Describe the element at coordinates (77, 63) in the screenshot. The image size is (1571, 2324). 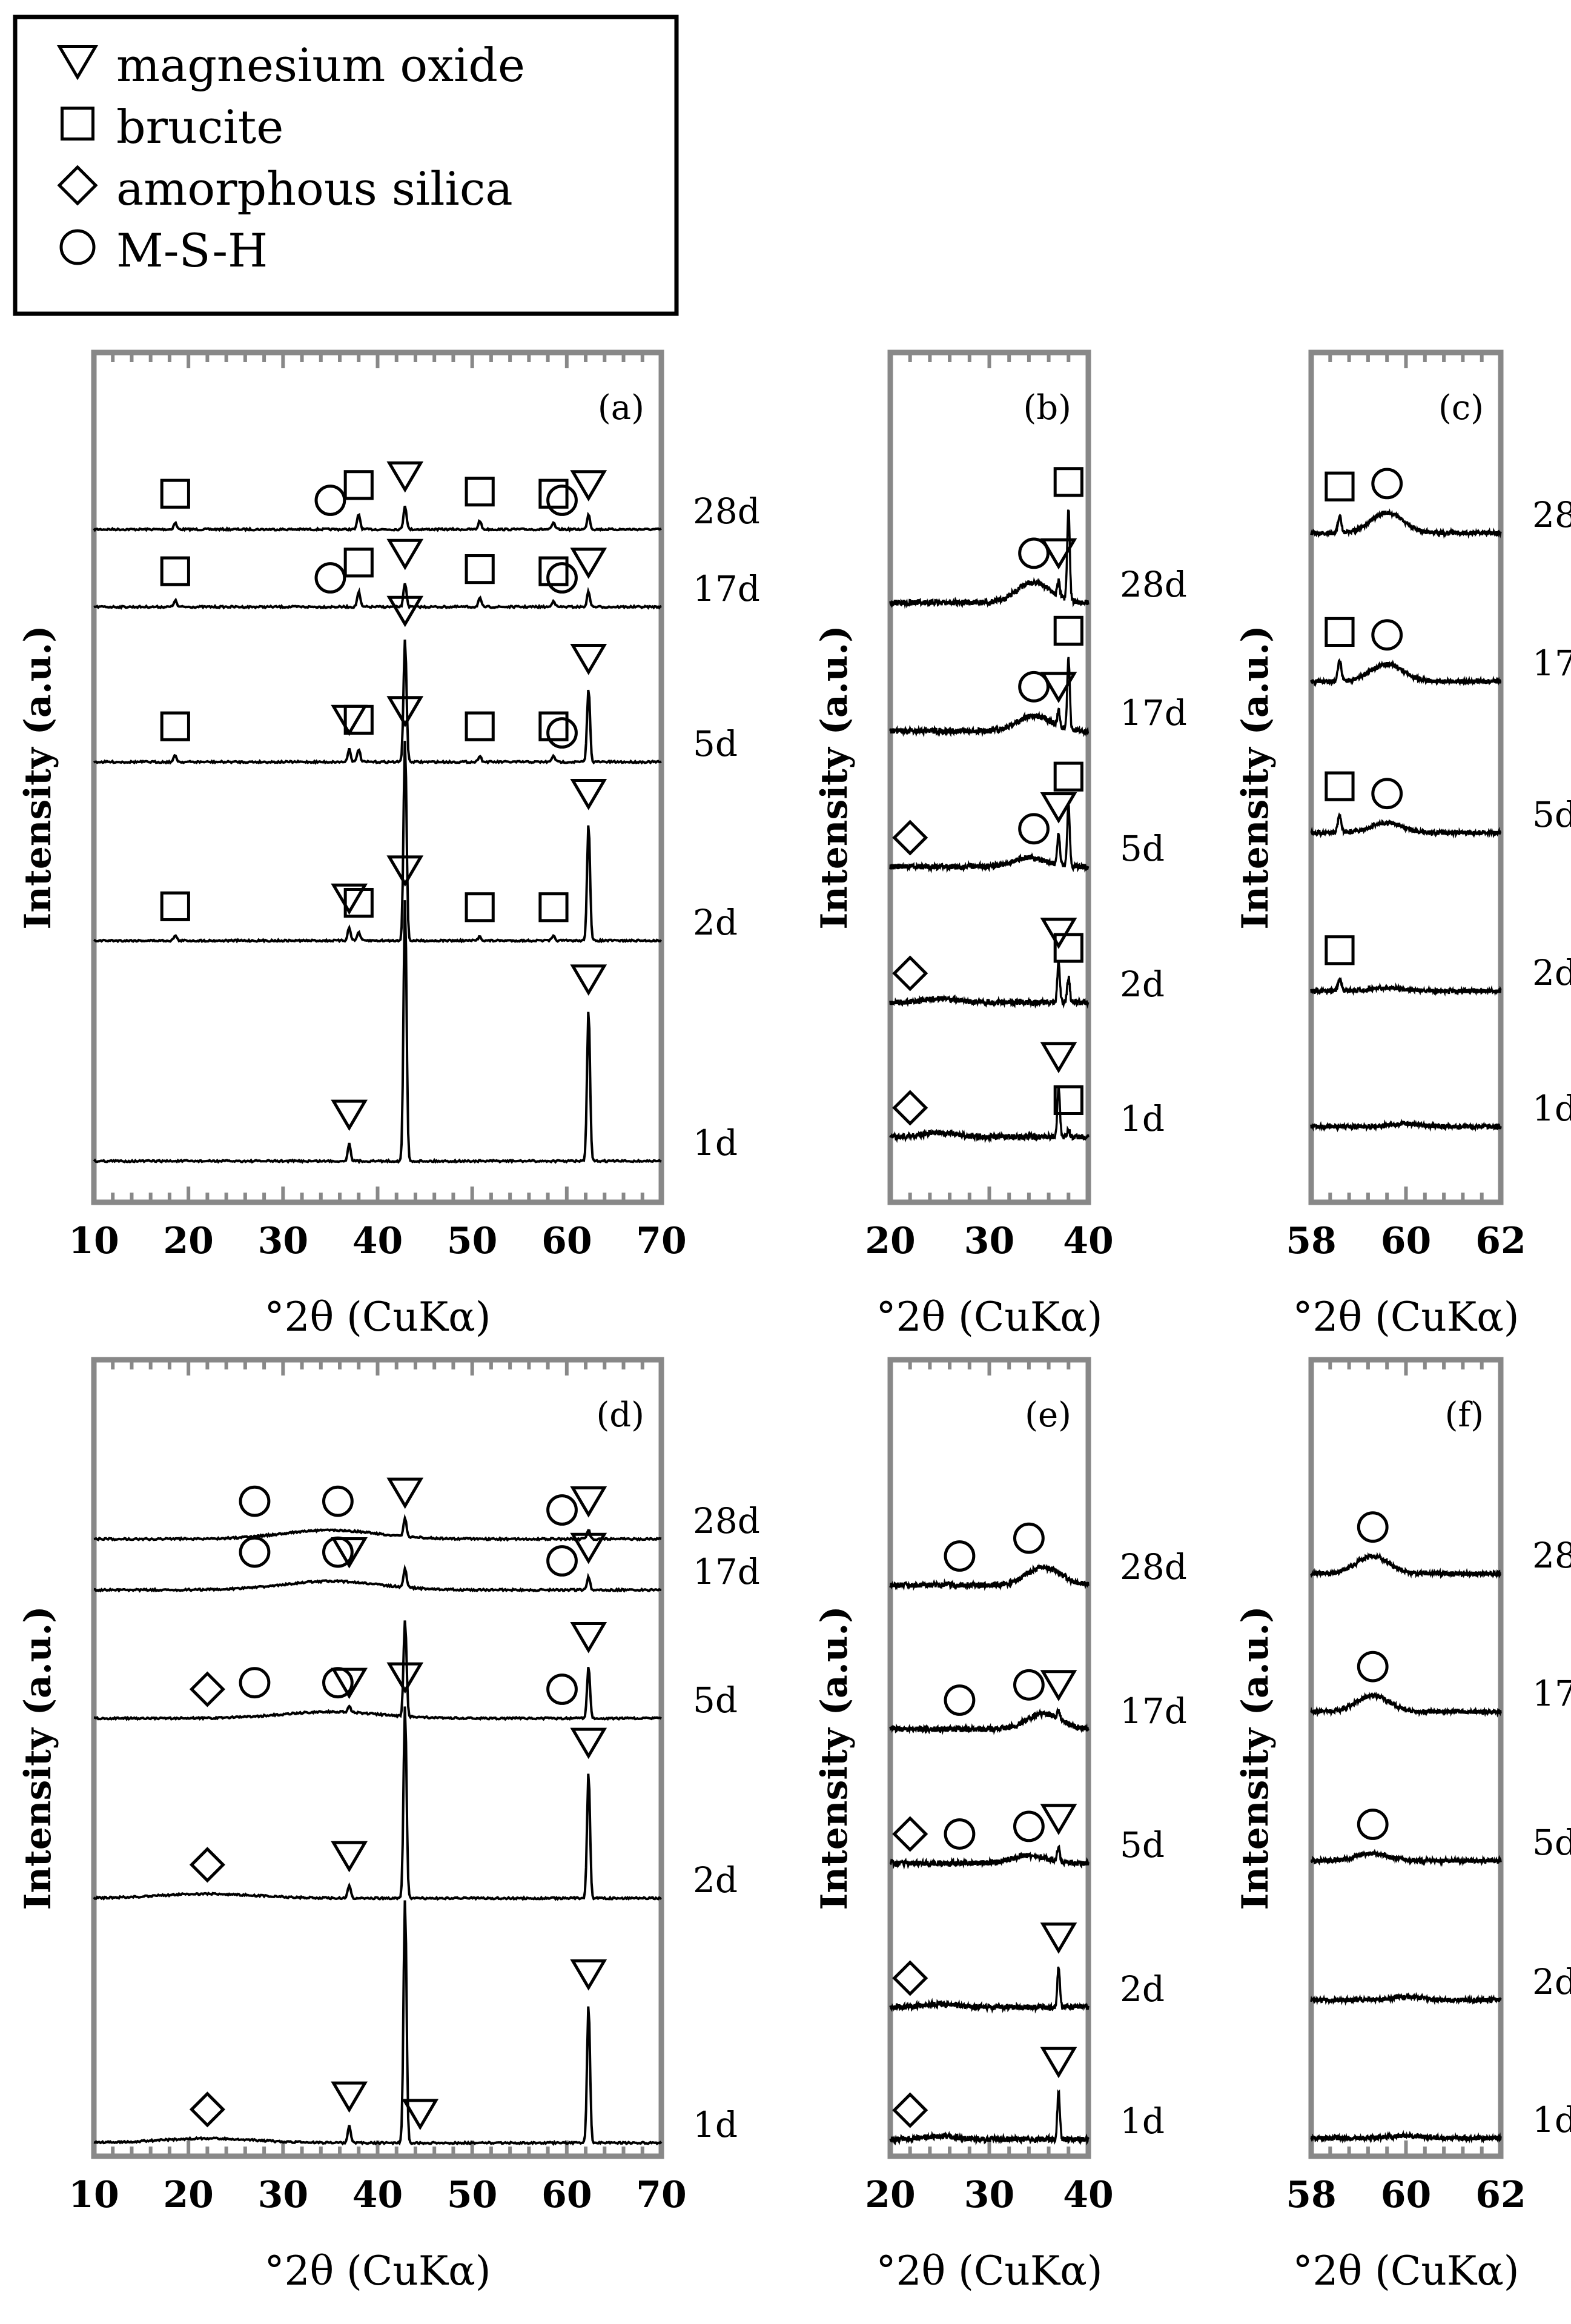
I see `legend-triangle-down-icon` at that location.